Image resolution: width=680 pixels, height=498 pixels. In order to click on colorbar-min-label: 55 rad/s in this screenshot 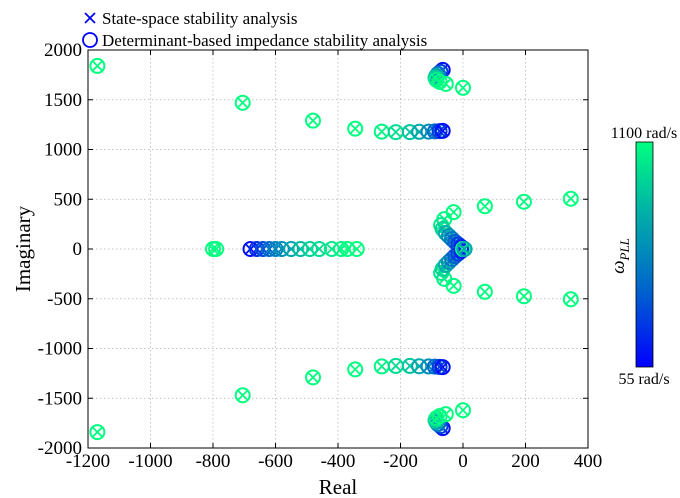, I will do `click(643, 379)`.